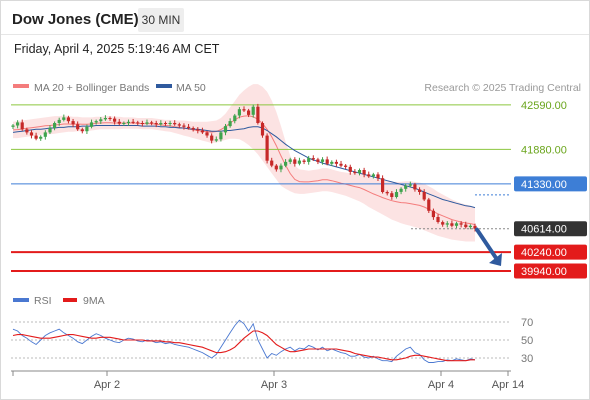 Image resolution: width=590 pixels, height=400 pixels. I want to click on time-axis: Apr 2 Apr 3 Apr 4 Apr 14, so click(267, 380).